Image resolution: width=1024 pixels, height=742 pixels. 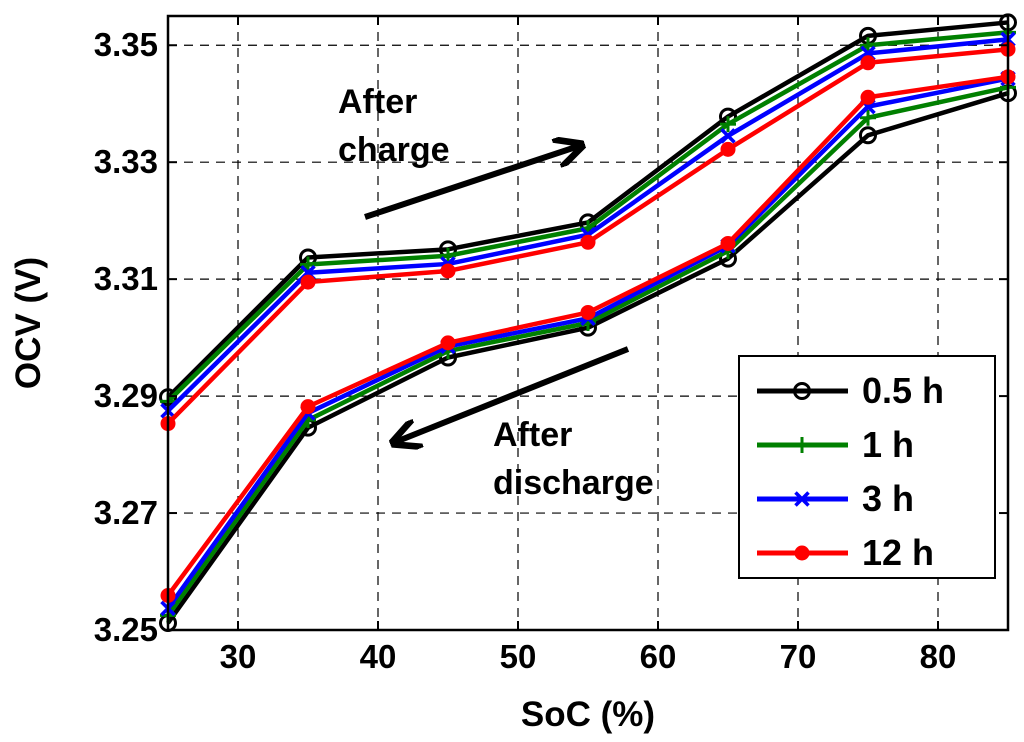 What do you see at coordinates (802, 553) in the screenshot?
I see `legend-marker-12-h` at bounding box center [802, 553].